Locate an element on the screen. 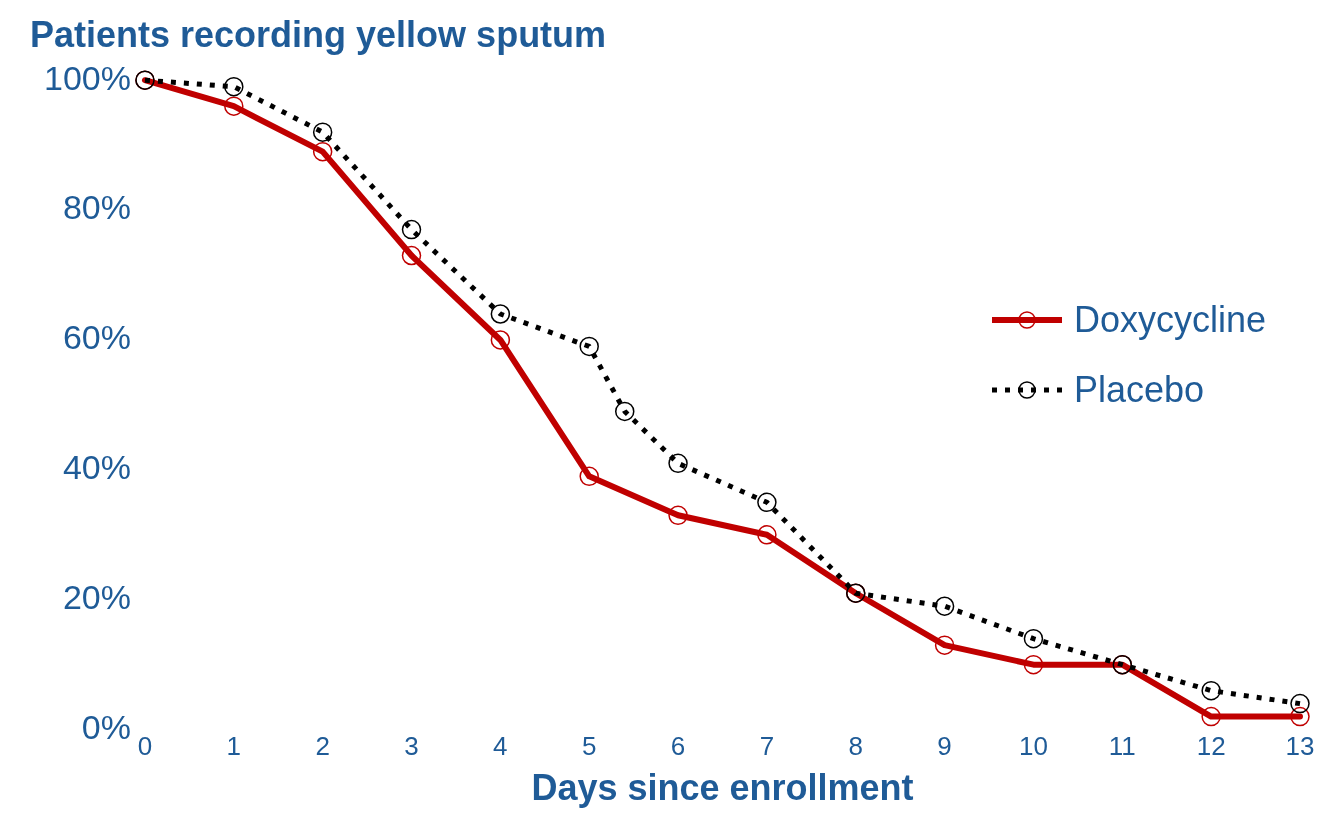  x-tick-label: 8 is located at coordinates (855, 746).